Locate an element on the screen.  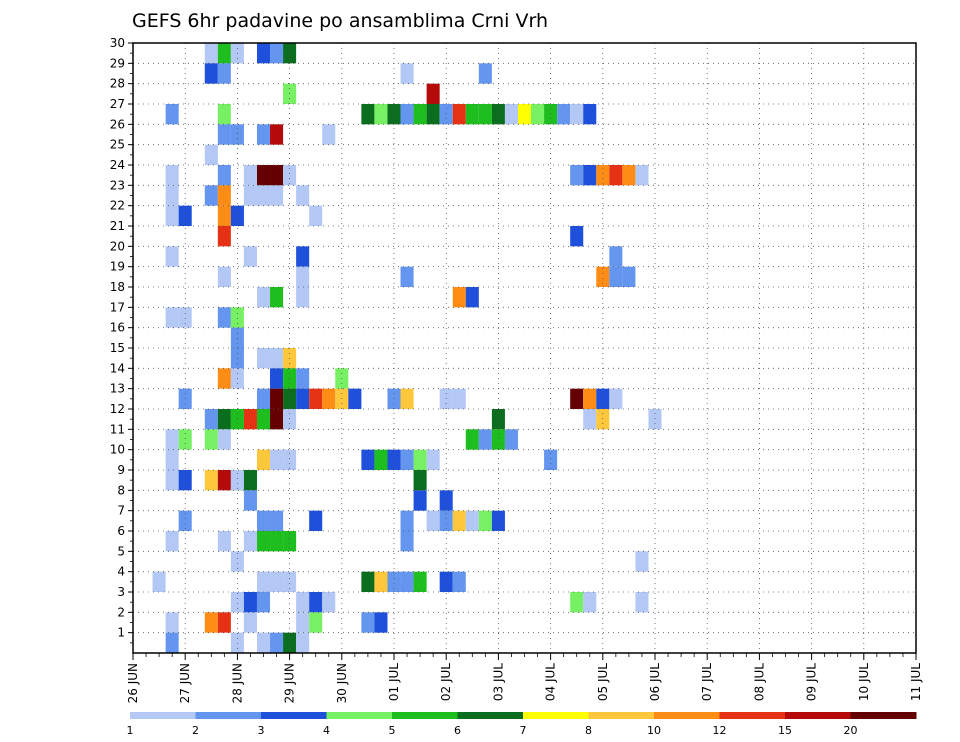
colorbar-label: 10 is located at coordinates (654, 730).